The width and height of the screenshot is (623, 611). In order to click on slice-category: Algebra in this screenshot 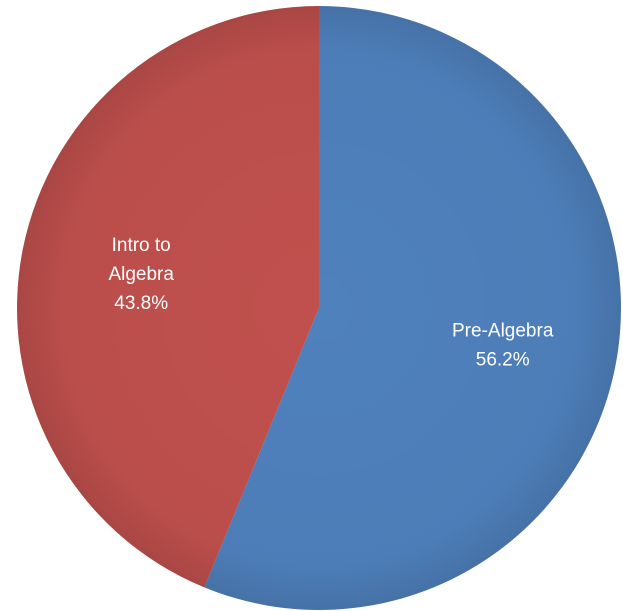, I will do `click(141, 274)`.